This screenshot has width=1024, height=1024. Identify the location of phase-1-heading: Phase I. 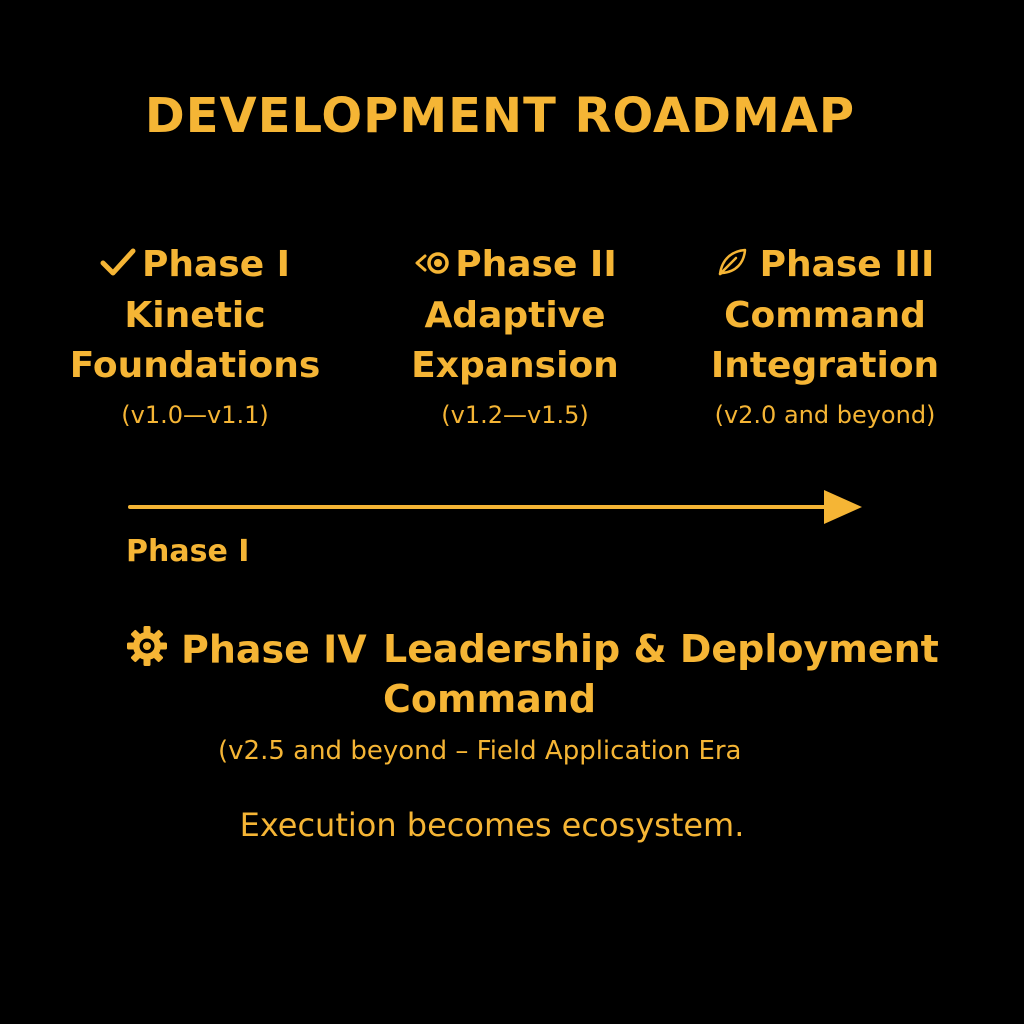
(195, 265).